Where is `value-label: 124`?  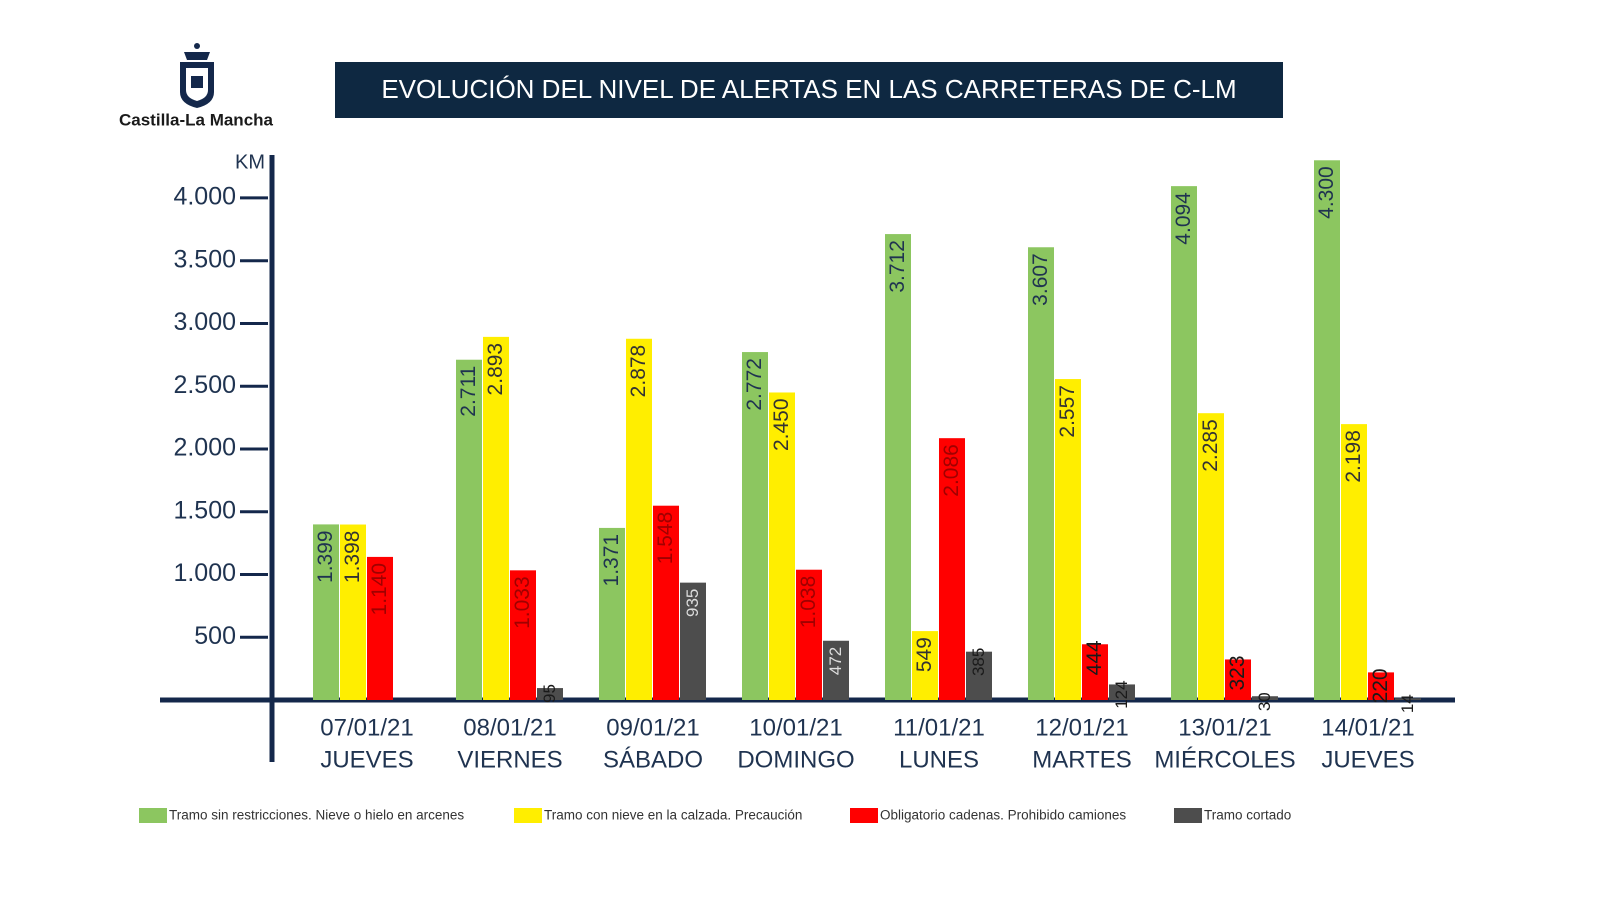
value-label: 124 is located at coordinates (1121, 694).